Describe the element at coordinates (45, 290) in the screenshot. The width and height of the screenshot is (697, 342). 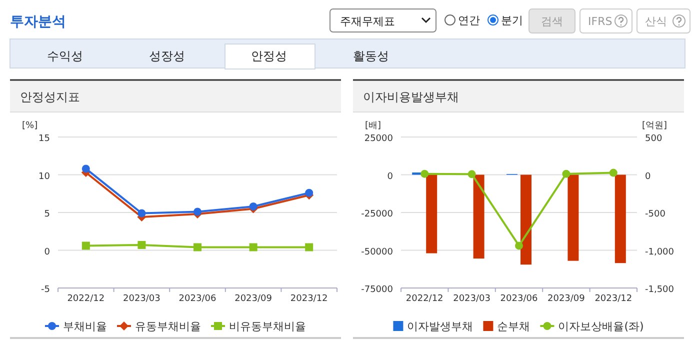
I see `y-tick-label: -5` at that location.